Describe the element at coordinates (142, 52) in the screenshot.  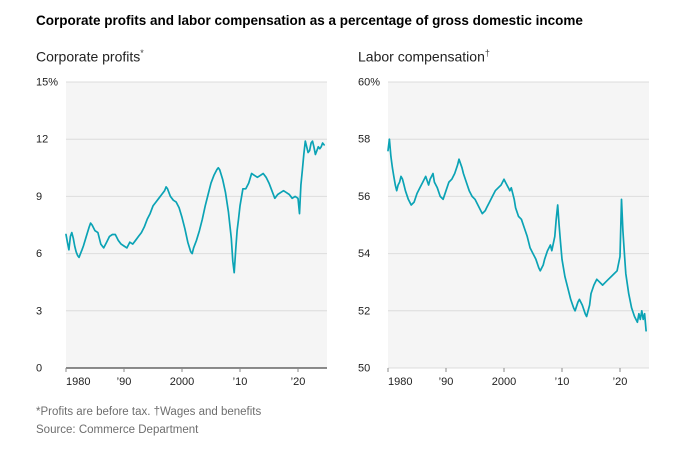
I see `footnote-marker-asterisk: *` at that location.